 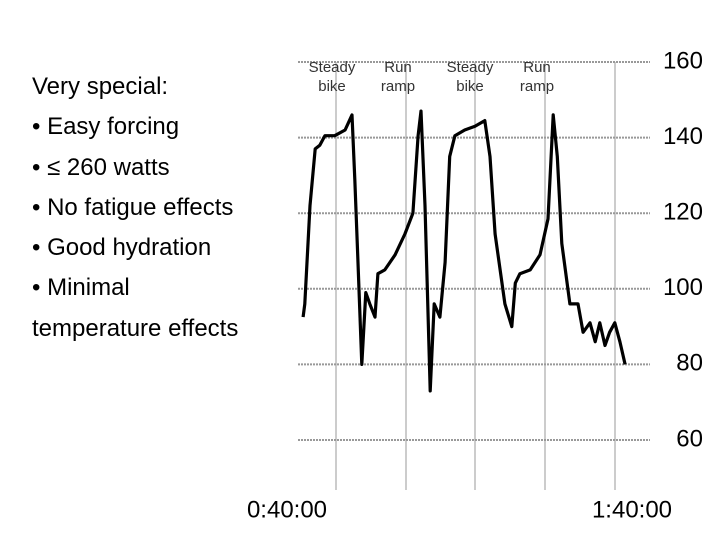 What do you see at coordinates (287, 509) in the screenshot?
I see `x-tick-label: 0:40:00` at bounding box center [287, 509].